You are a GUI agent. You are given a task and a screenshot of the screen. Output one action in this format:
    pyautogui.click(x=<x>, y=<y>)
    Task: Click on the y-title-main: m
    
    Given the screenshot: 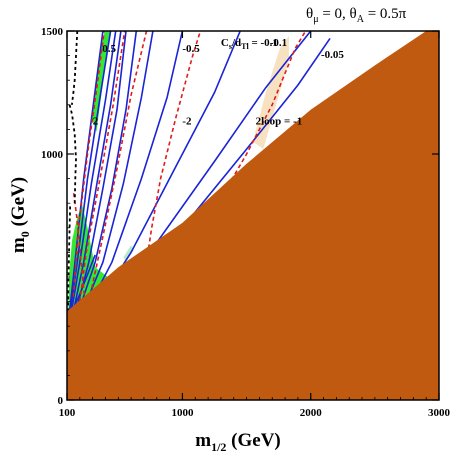 What is the action you would take?
    pyautogui.click(x=18, y=245)
    